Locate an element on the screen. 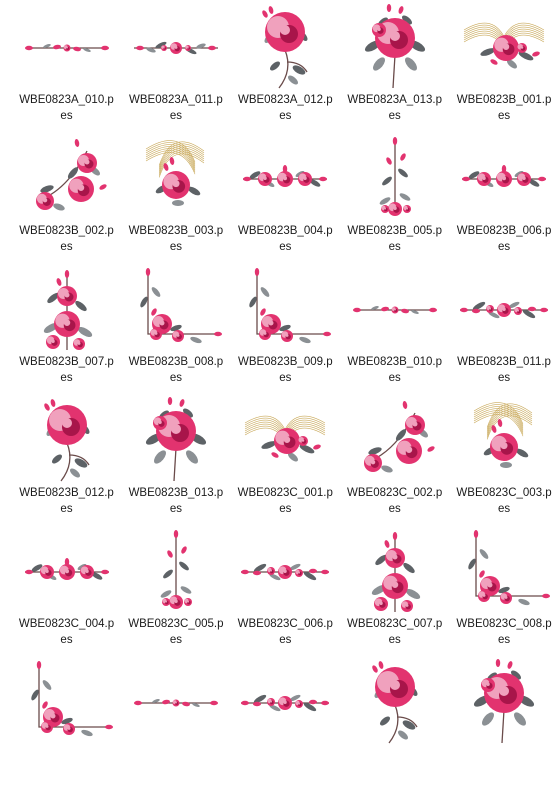 The height and width of the screenshot is (786, 559). file-item: WBE0823C_003.pes is located at coordinates (504, 458).